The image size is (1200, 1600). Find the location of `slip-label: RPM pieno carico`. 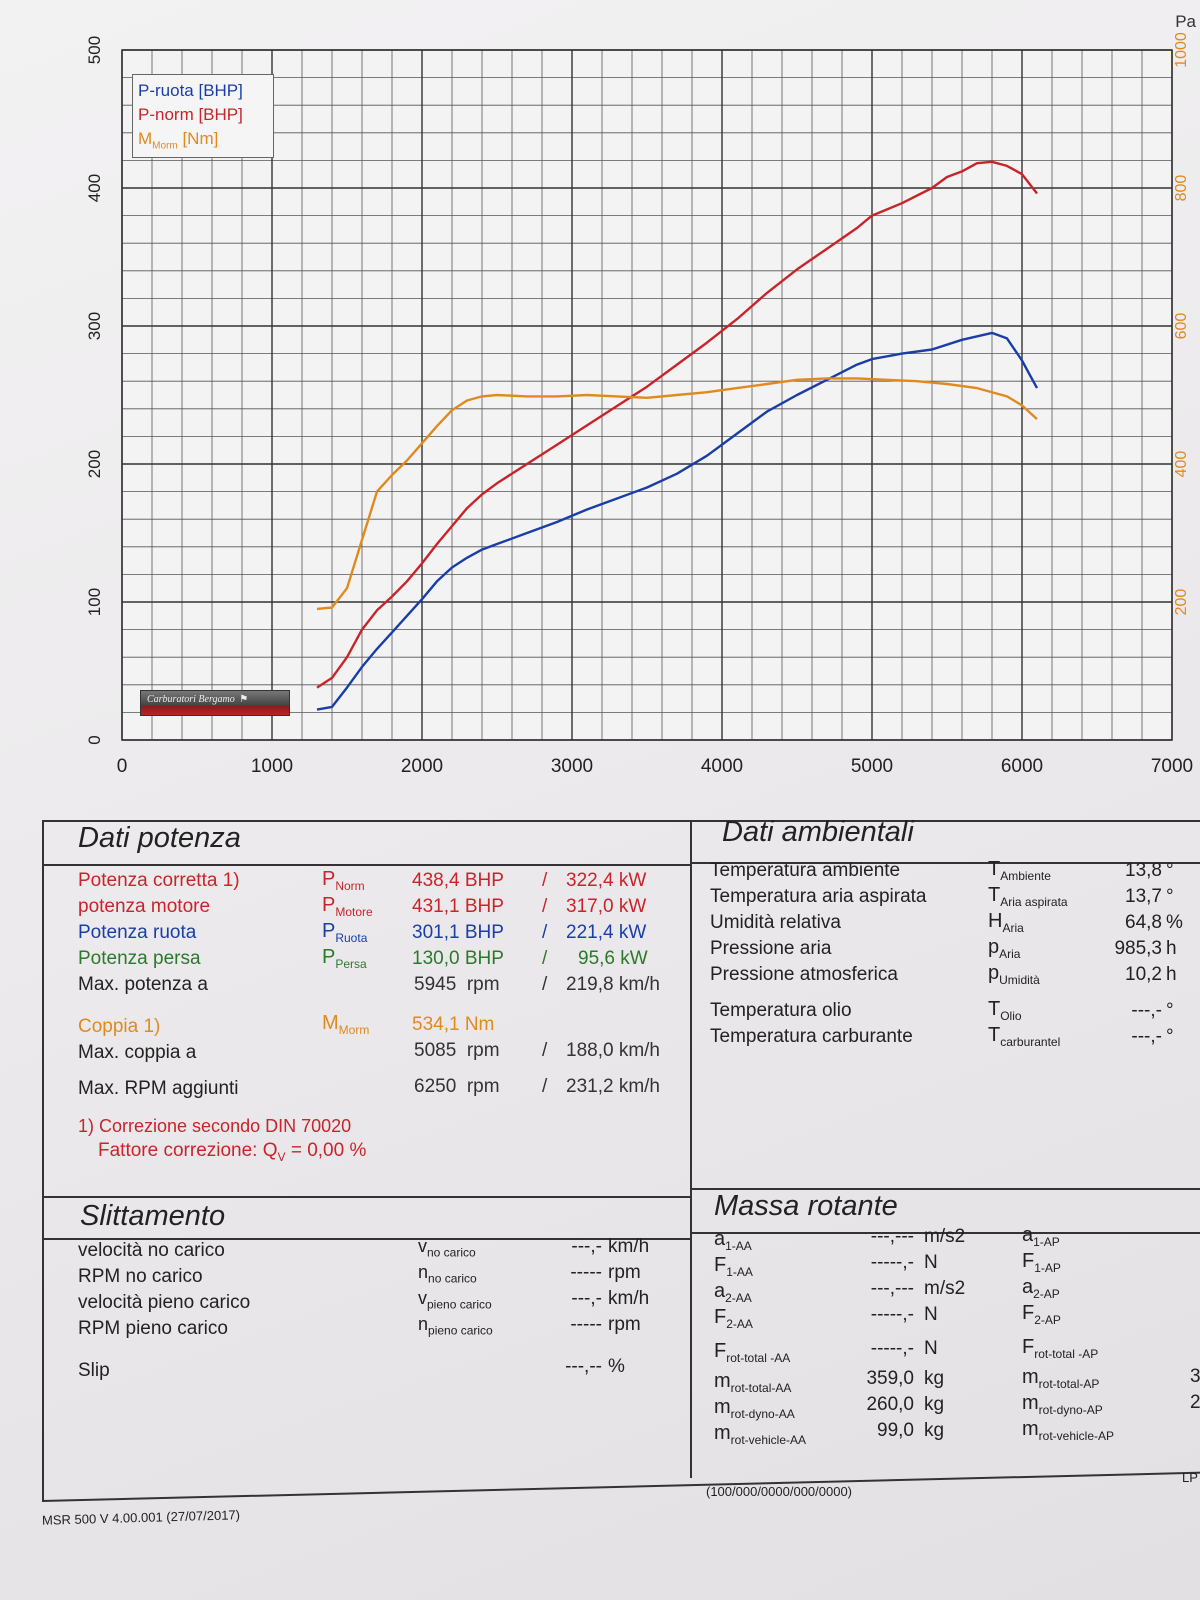

slip-label: RPM pieno carico is located at coordinates (153, 1328).